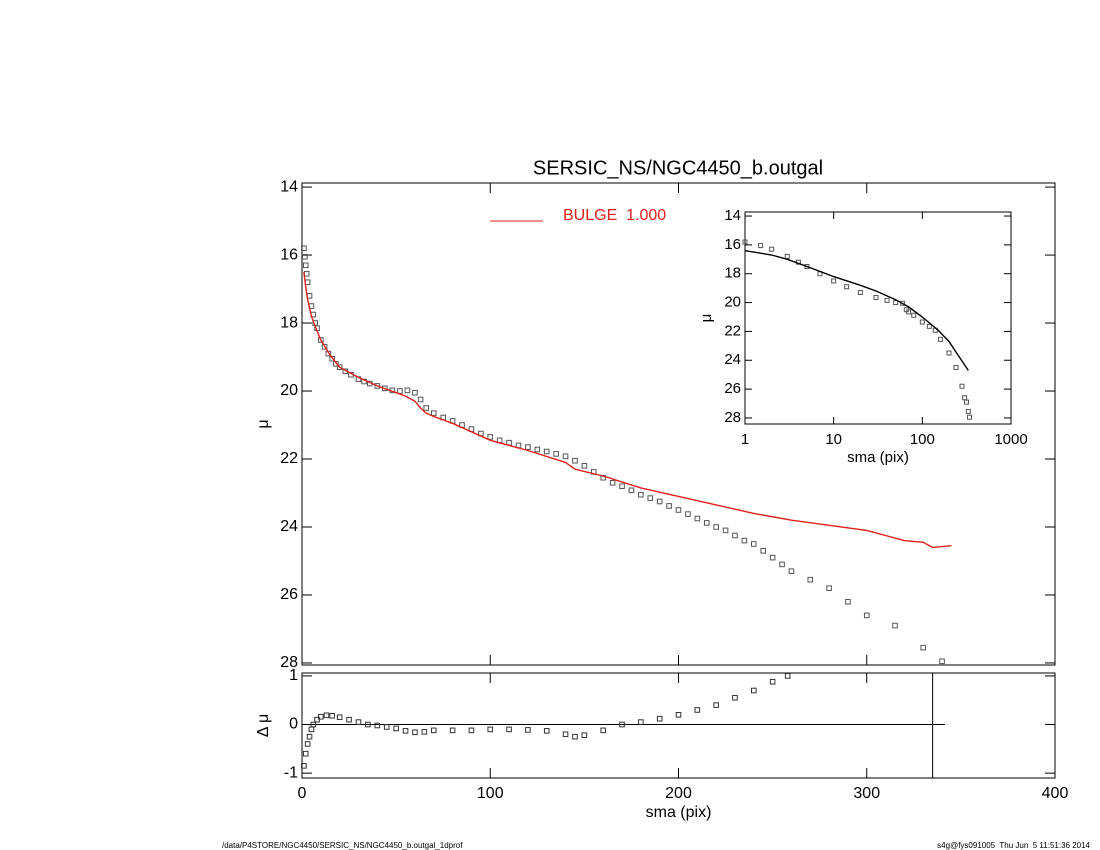  What do you see at coordinates (732, 244) in the screenshot?
I see `y-tick-label: 16` at bounding box center [732, 244].